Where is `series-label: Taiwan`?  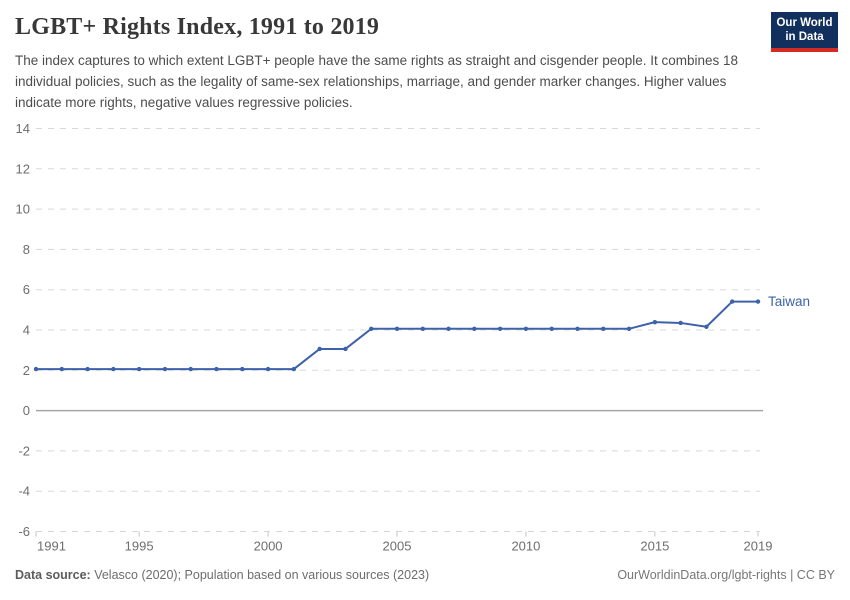
series-label: Taiwan is located at coordinates (789, 301).